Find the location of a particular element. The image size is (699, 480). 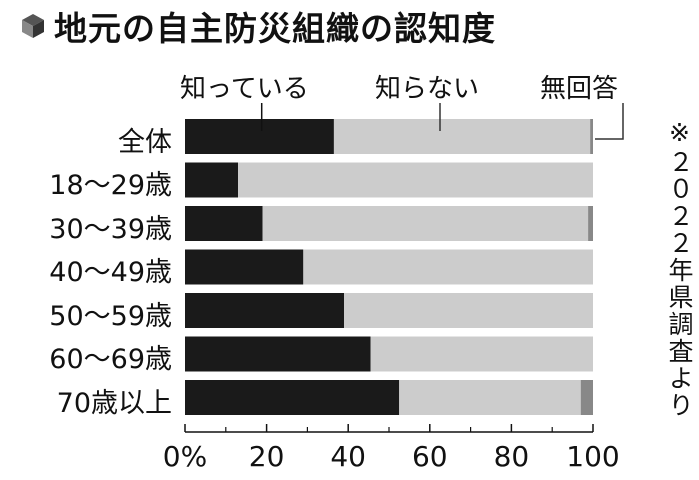

source-note: ※２０２２年県調査より is located at coordinates (679, 268).